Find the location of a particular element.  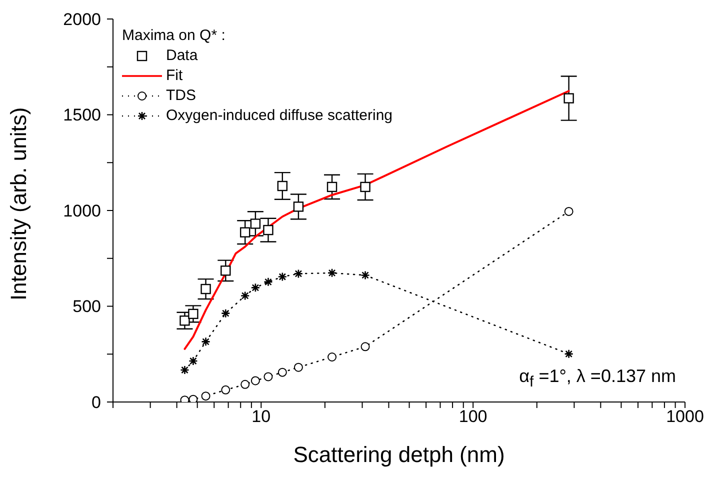

legend-label: Fit is located at coordinates (174, 76).